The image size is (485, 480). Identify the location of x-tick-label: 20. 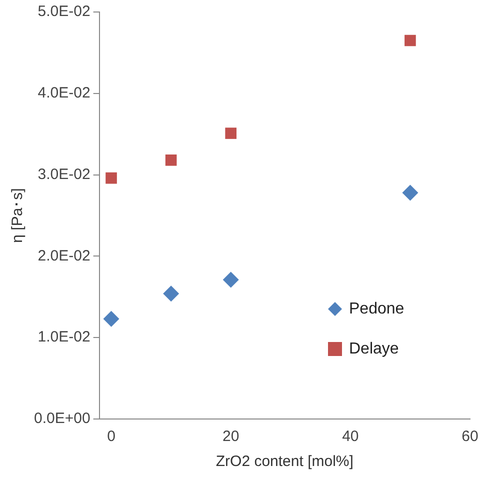
(231, 437).